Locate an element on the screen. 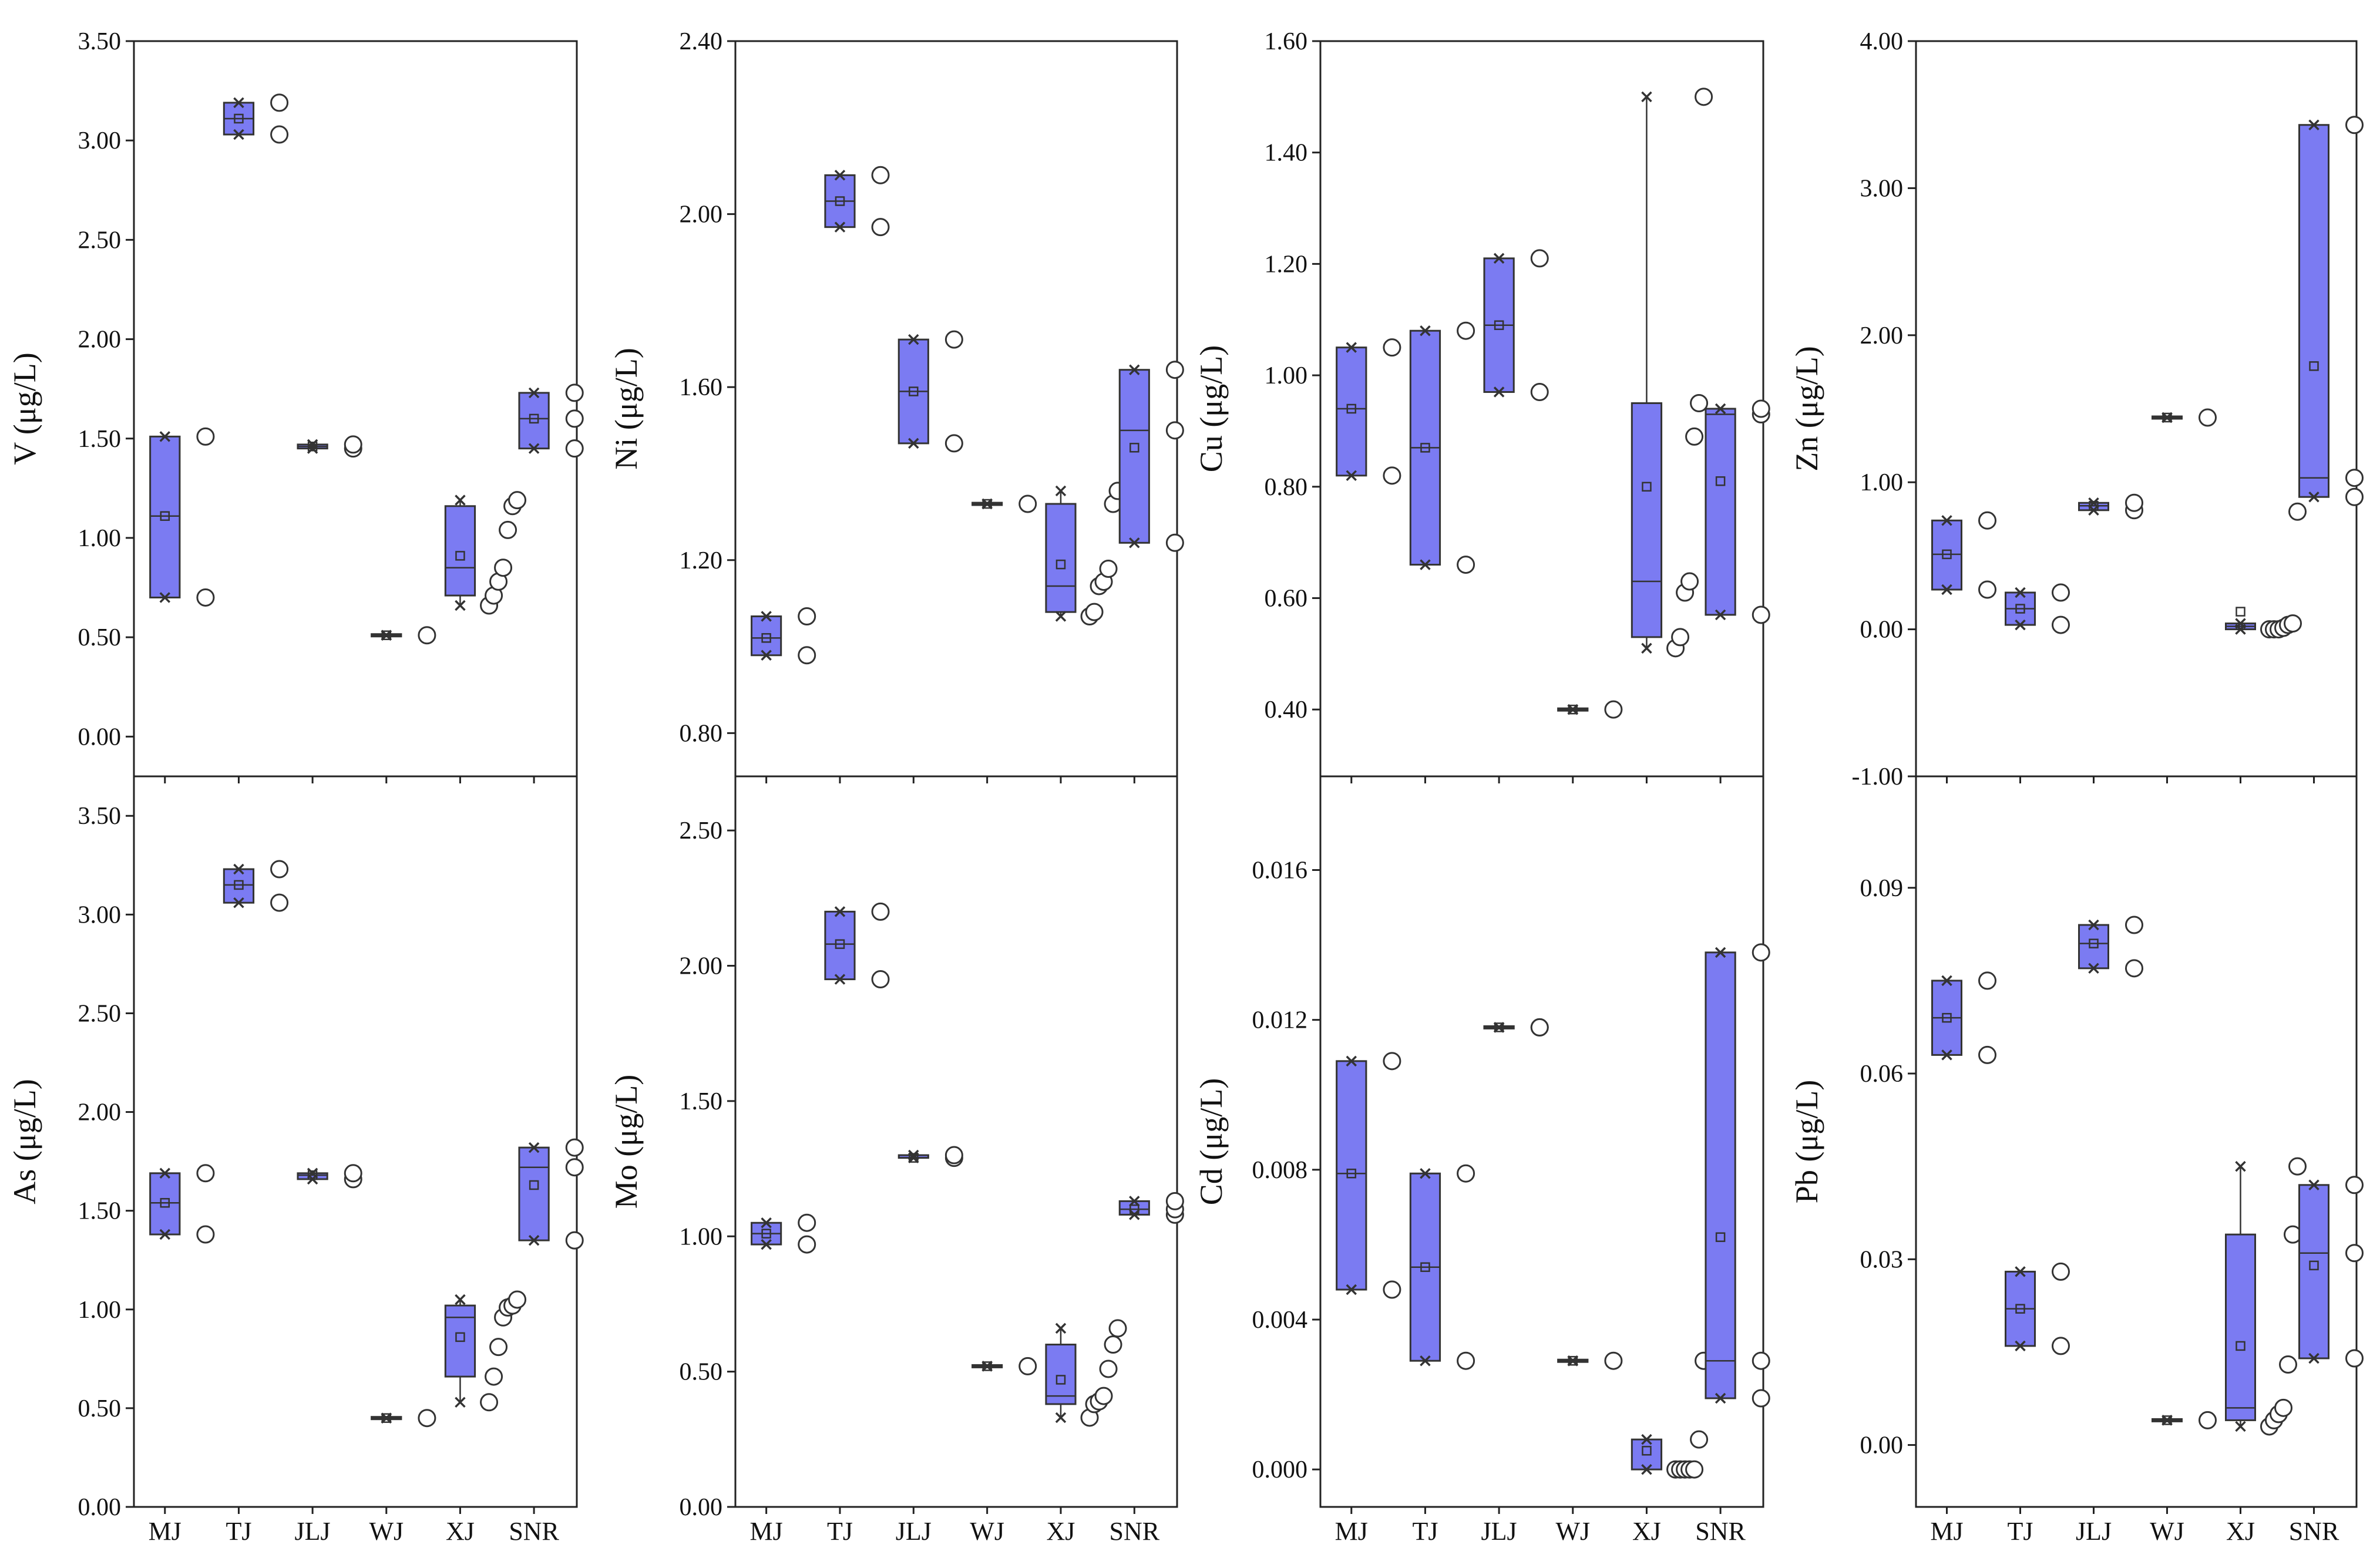 This screenshot has width=2380, height=1558. y-tick-label: 0.09 is located at coordinates (1882, 888).